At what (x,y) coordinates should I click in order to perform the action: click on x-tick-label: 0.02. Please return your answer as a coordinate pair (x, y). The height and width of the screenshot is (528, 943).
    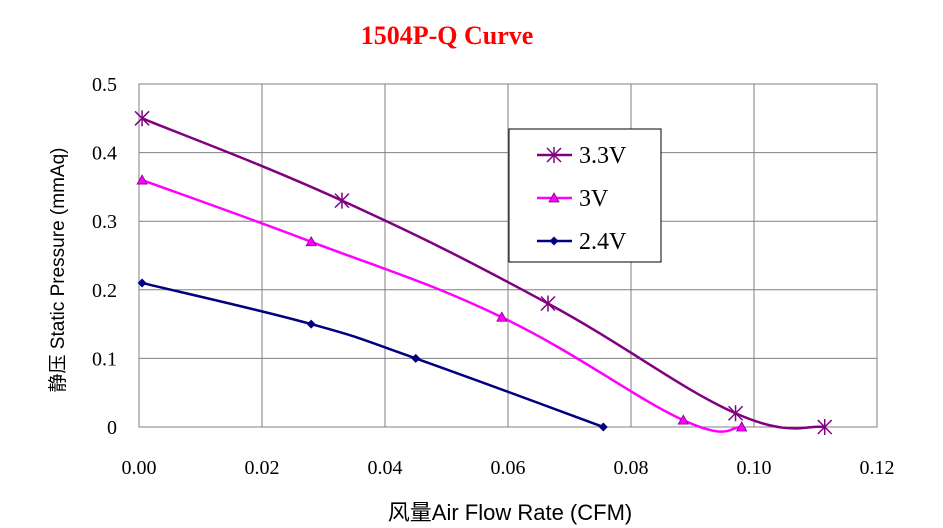
    Looking at the image, I should click on (262, 468).